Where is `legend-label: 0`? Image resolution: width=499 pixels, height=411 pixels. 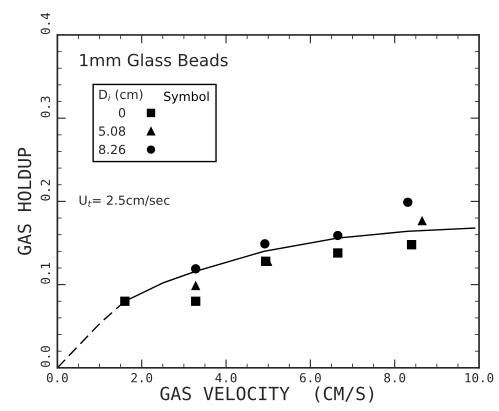 legend-label: 0 is located at coordinates (122, 113).